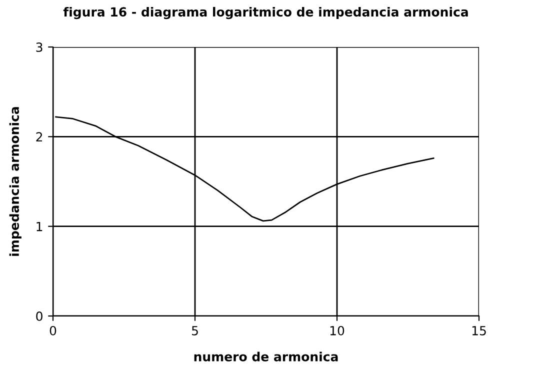 Image resolution: width=541 pixels, height=379 pixels. I want to click on x-tick-label: 5, so click(195, 331).